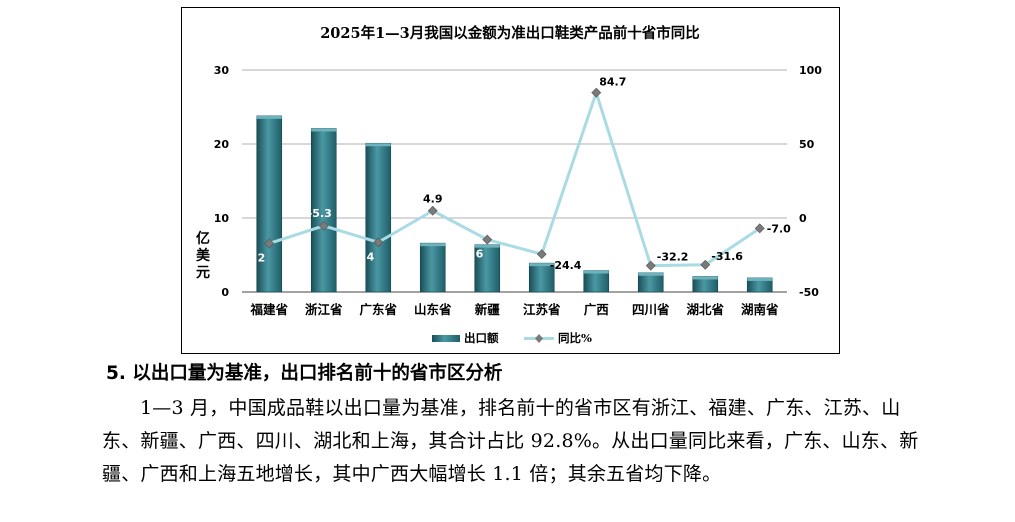 This screenshot has height=522, width=1015. What do you see at coordinates (705, 278) in the screenshot?
I see `bar-top-湖北省` at bounding box center [705, 278].